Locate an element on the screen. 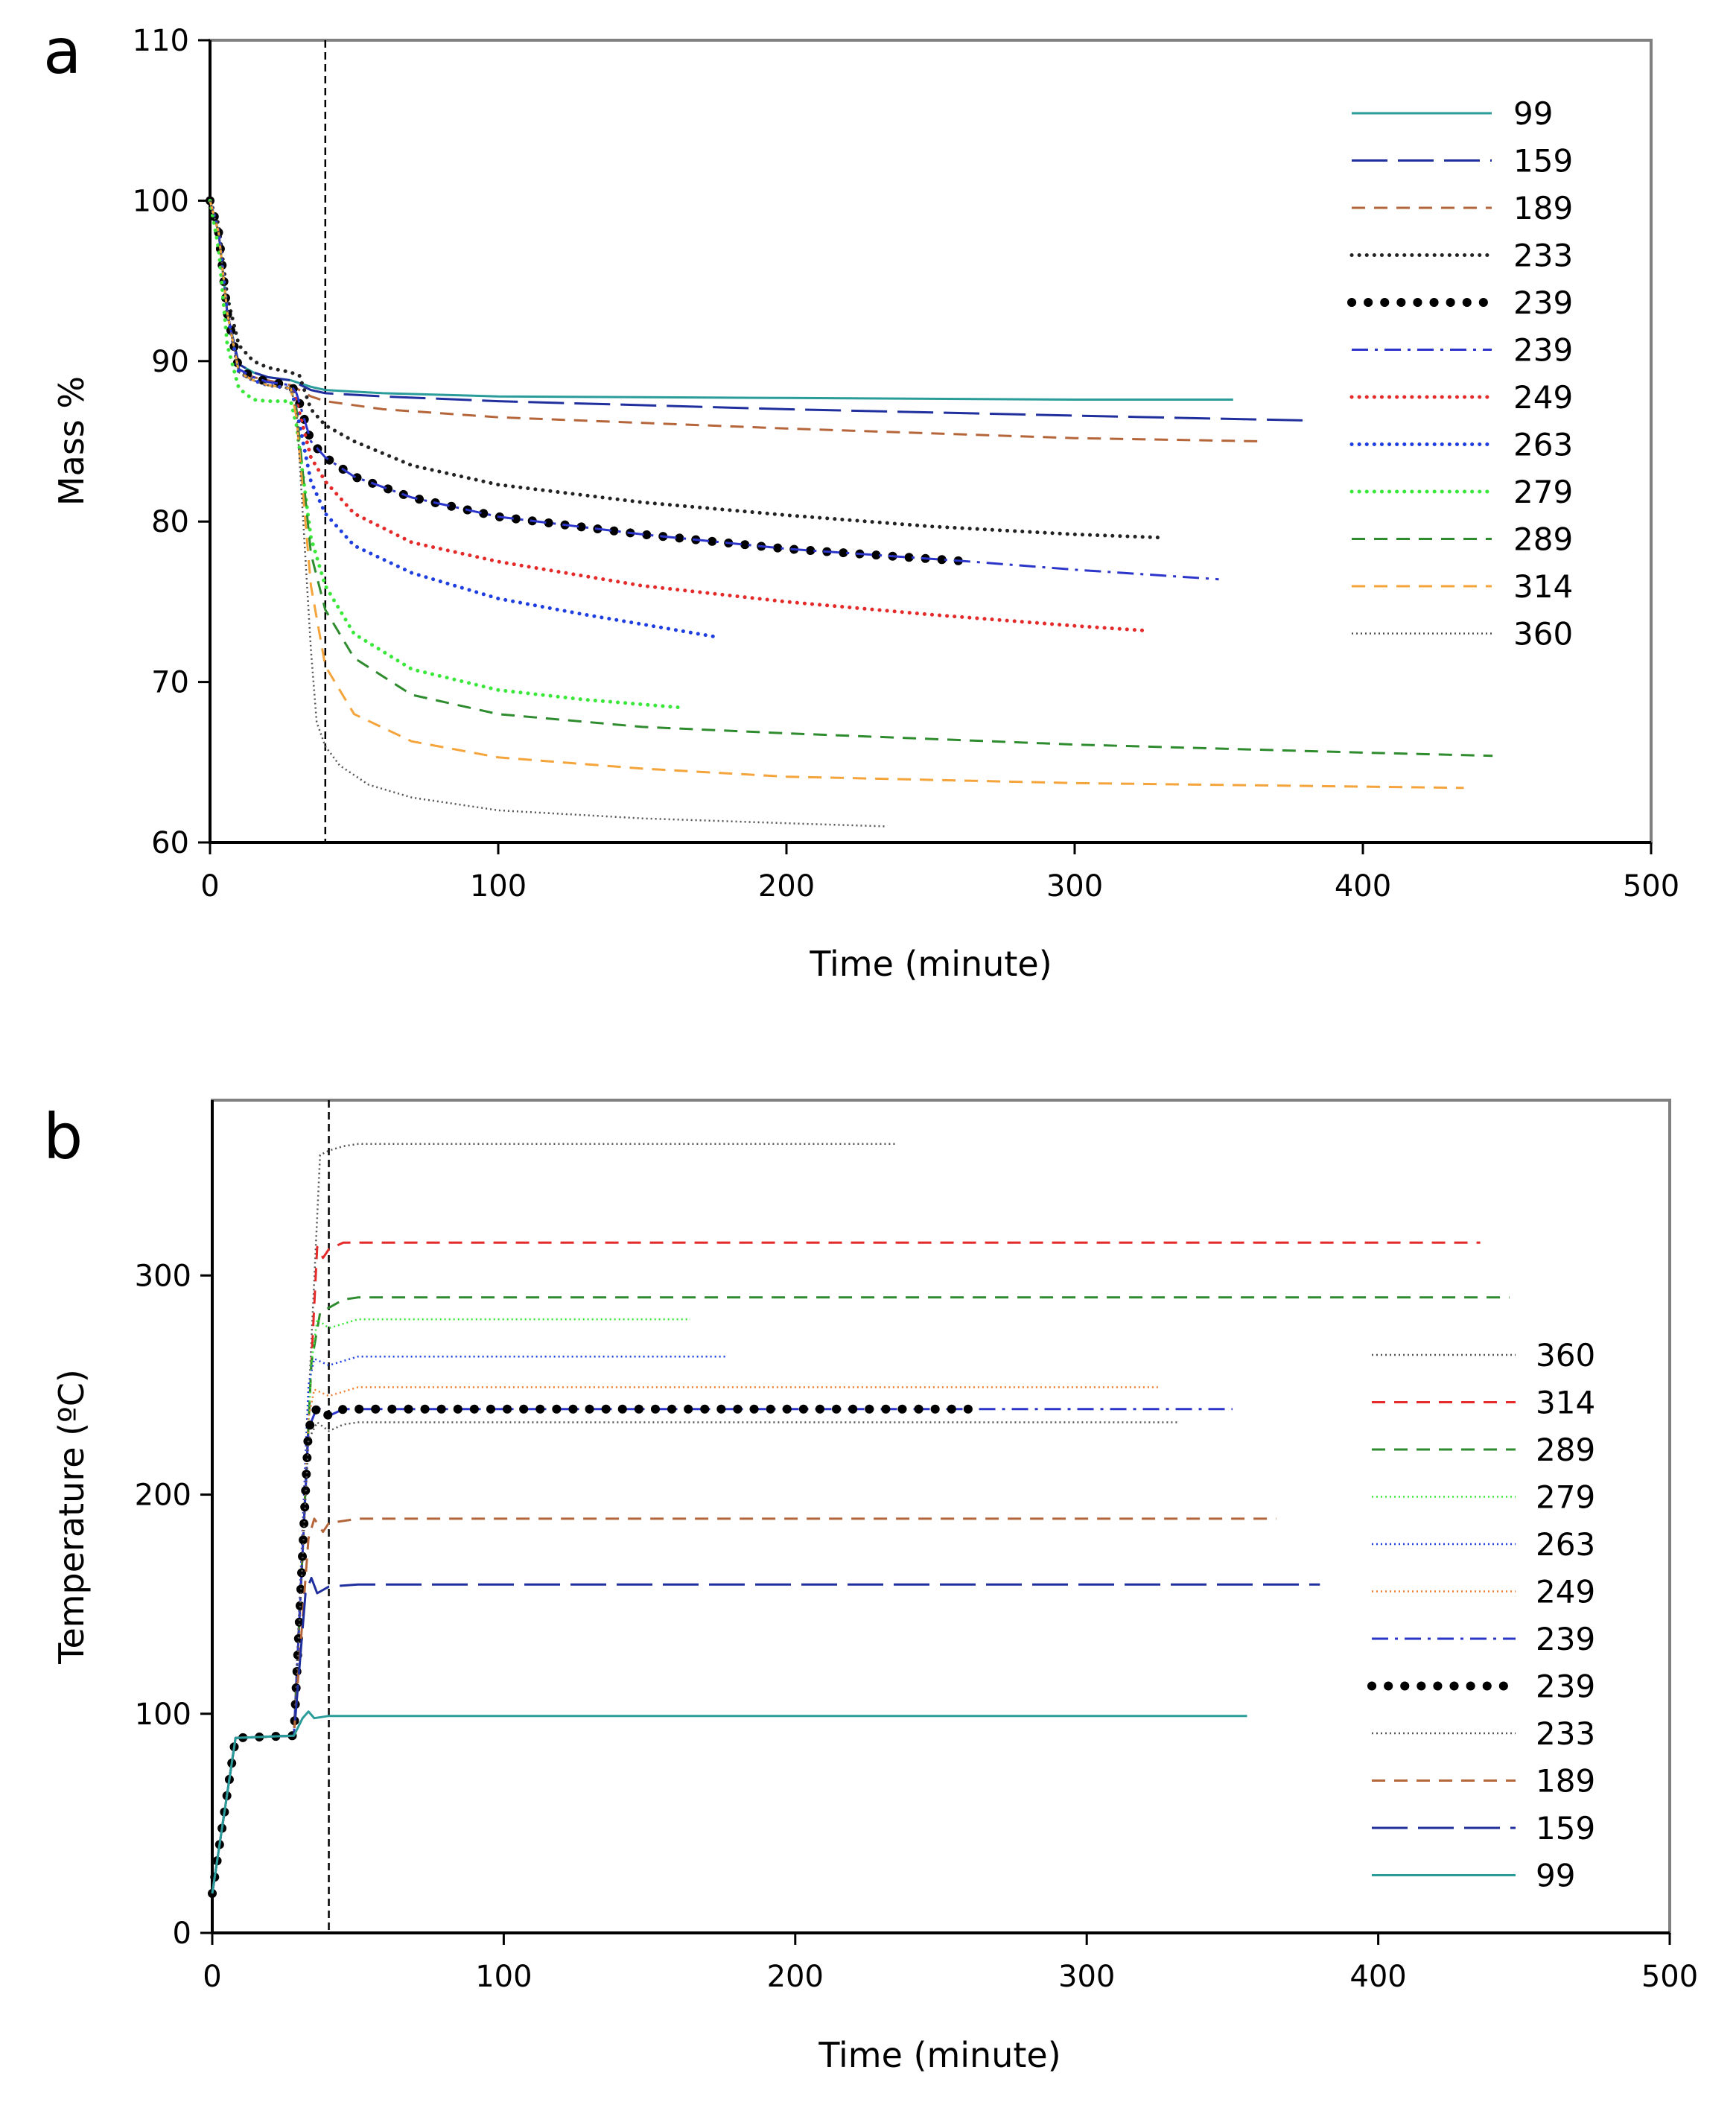 The width and height of the screenshot is (1736, 2102). panel-b-y-axis-title: Temperature (ºC) is located at coordinates (71, 1517).